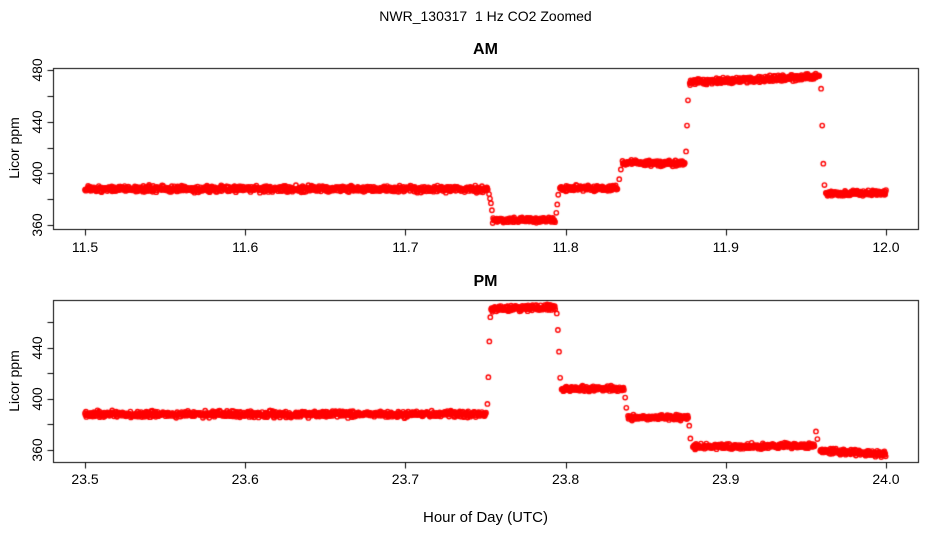 This screenshot has height=540, width=936. What do you see at coordinates (37, 70) in the screenshot?
I see `y-tick-label: 480` at bounding box center [37, 70].